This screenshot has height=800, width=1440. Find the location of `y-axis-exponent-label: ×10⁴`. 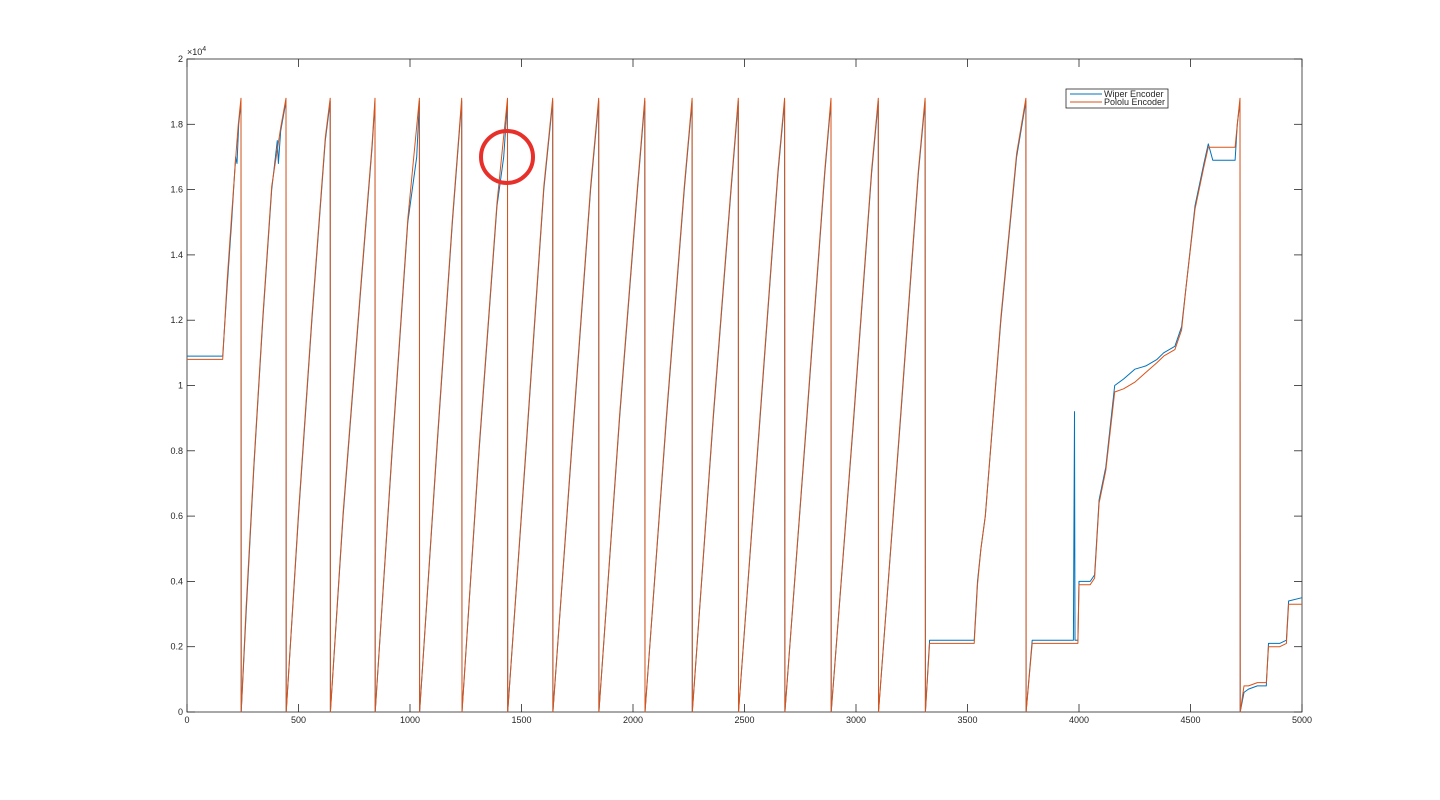

y-axis-exponent-label: ×10⁴ is located at coordinates (196, 51).